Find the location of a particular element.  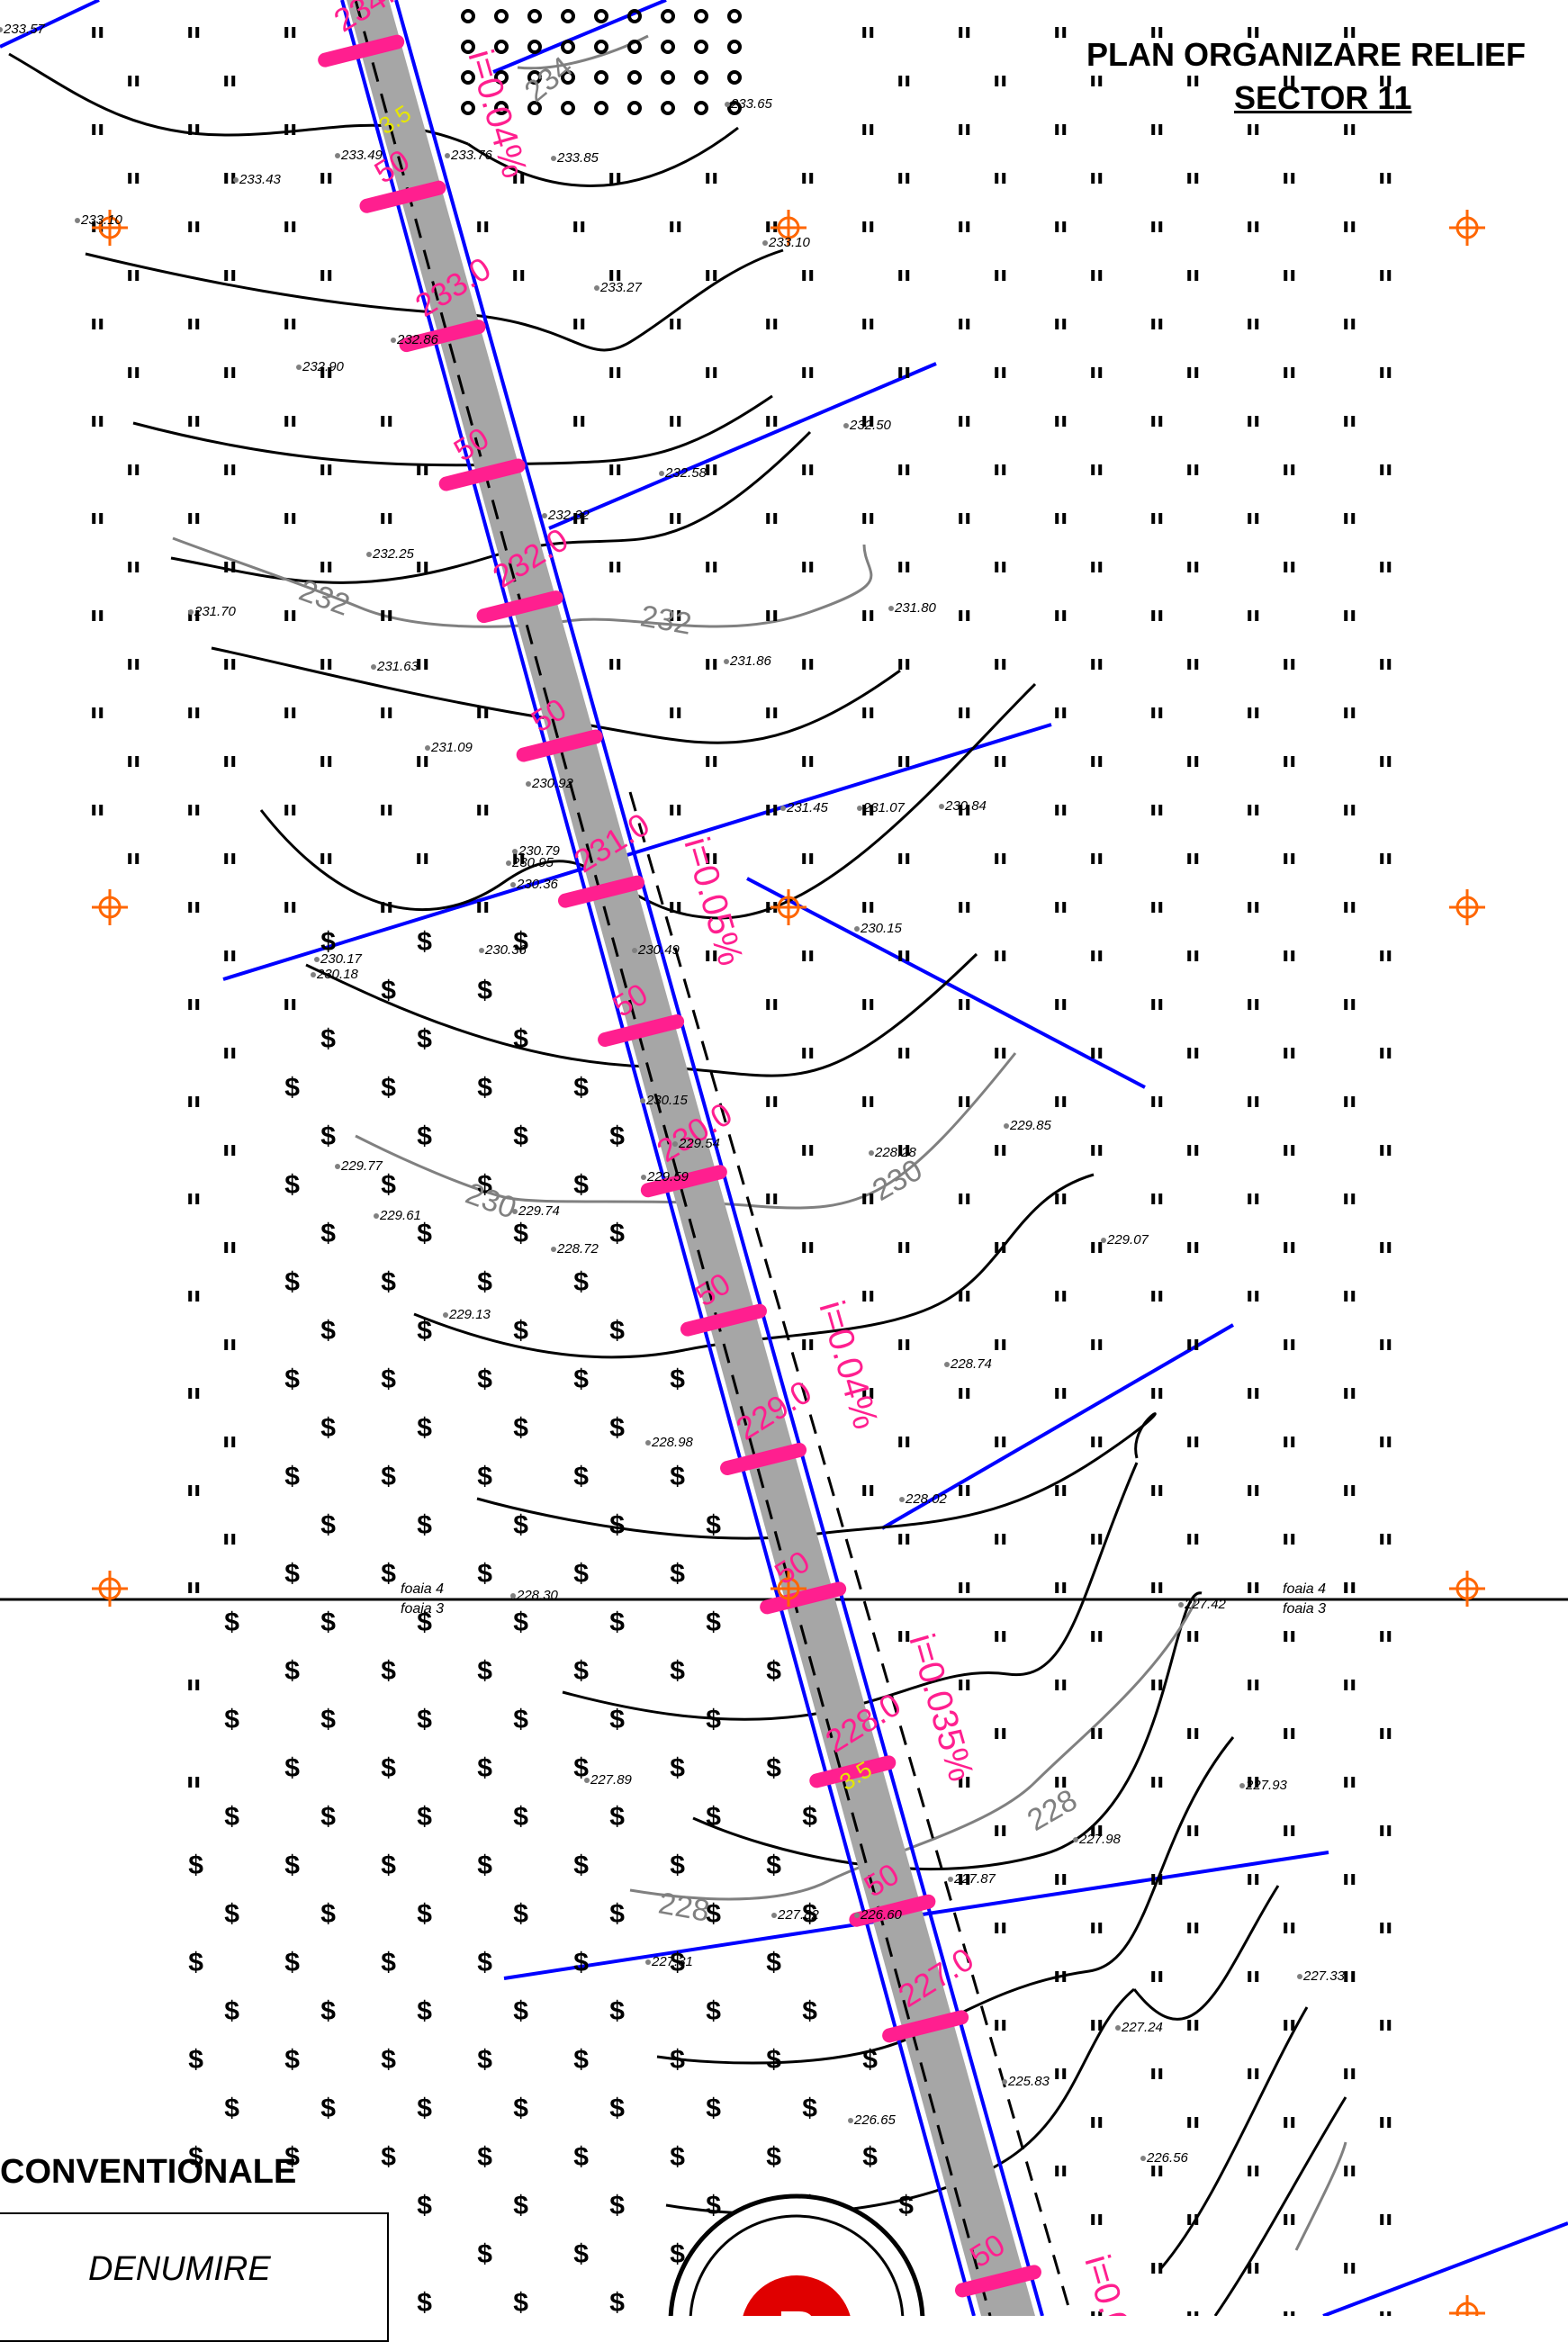

legend-column-header: DENUMIRE is located at coordinates (180, 2269).